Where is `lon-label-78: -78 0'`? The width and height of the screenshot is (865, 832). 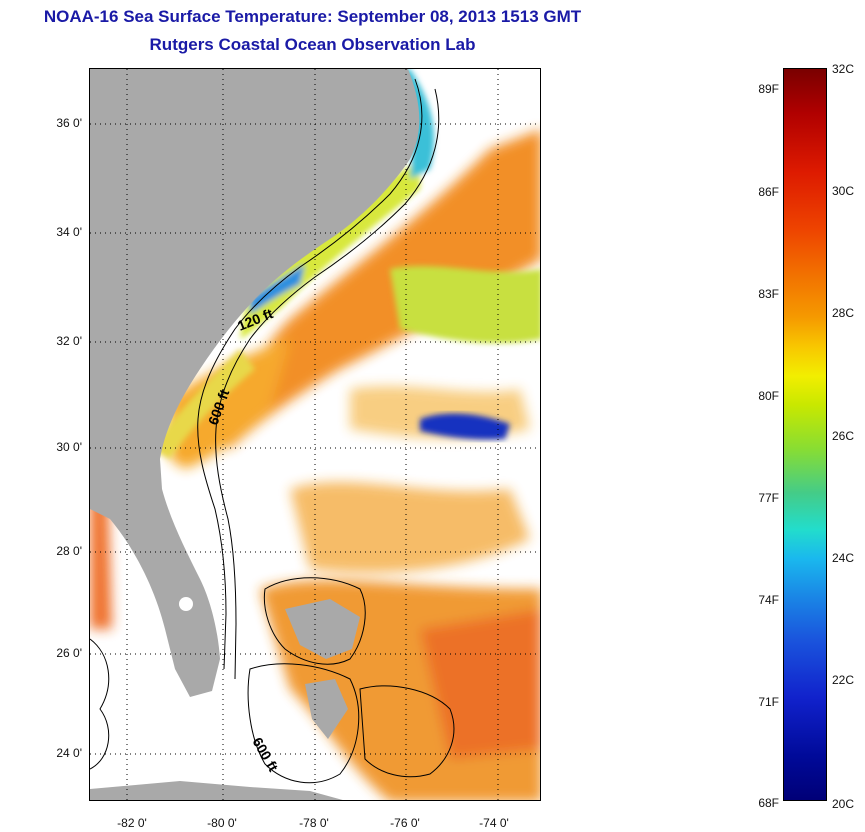
lon-label-78: -78 0' is located at coordinates (314, 823).